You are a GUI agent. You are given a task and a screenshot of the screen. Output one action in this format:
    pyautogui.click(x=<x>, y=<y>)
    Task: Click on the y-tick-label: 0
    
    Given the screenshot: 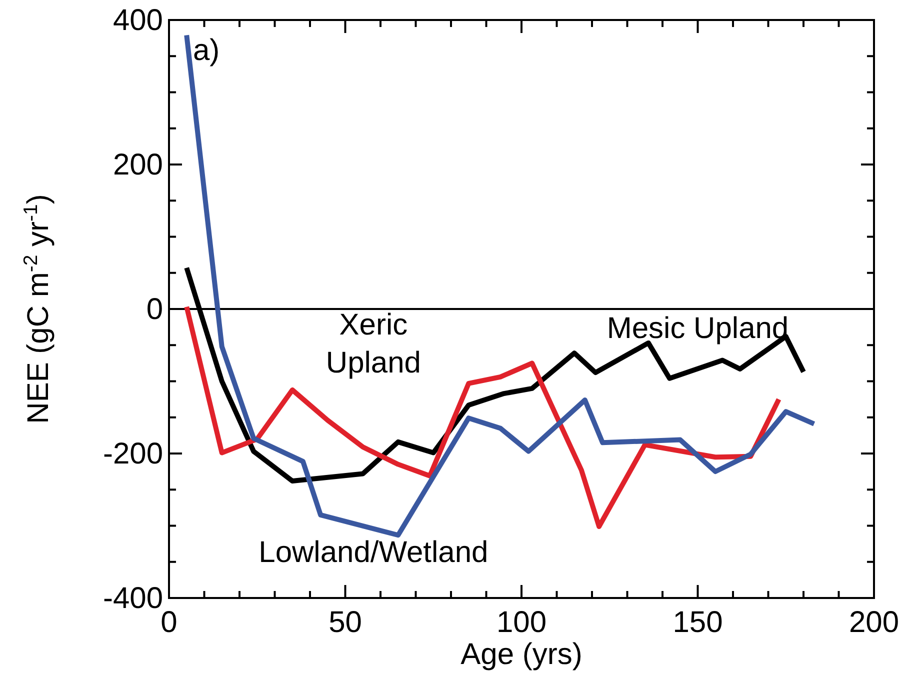 What is the action you would take?
    pyautogui.click(x=154, y=309)
    